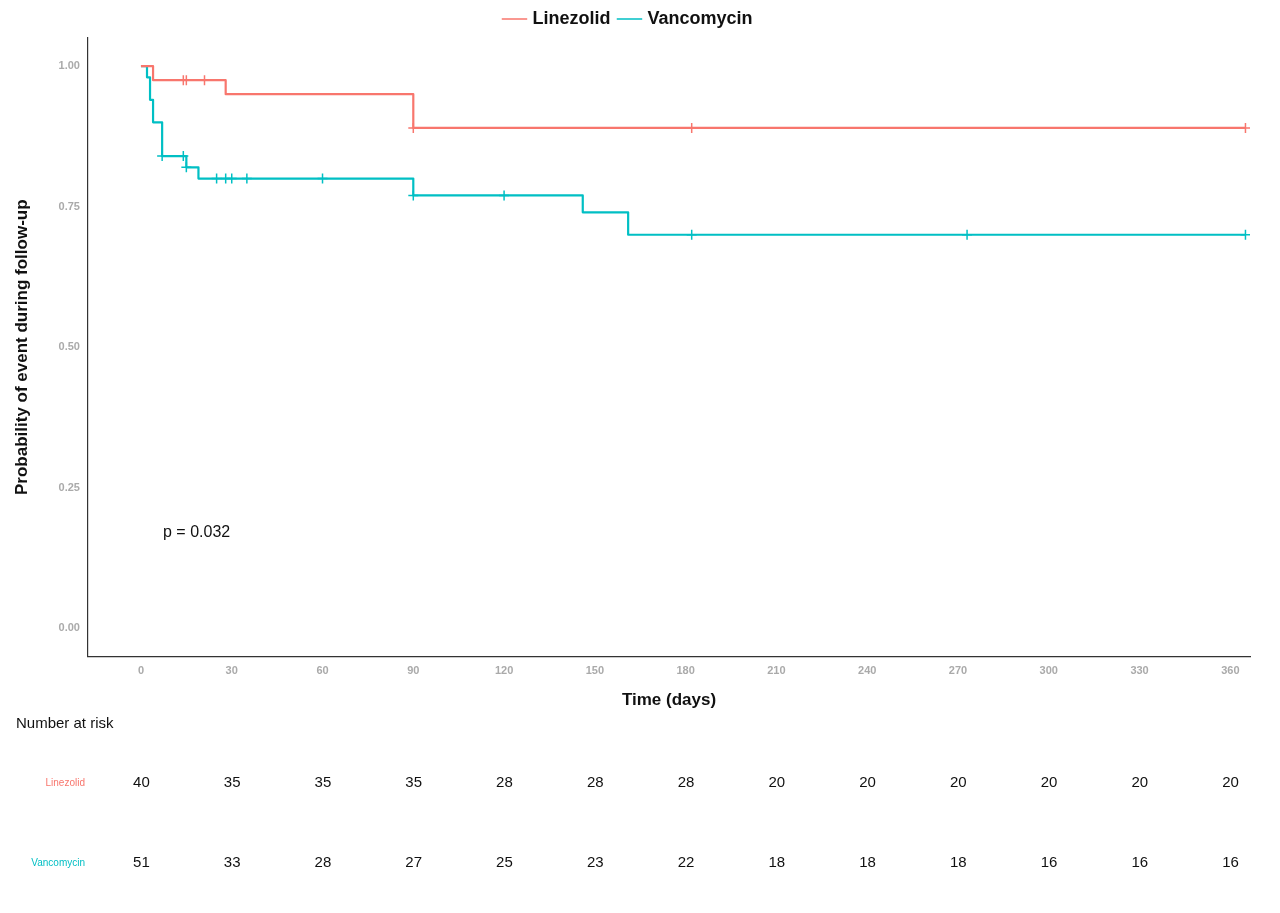 The image size is (1280, 913). What do you see at coordinates (1230, 670) in the screenshot?
I see `x-tick-label: 360` at bounding box center [1230, 670].